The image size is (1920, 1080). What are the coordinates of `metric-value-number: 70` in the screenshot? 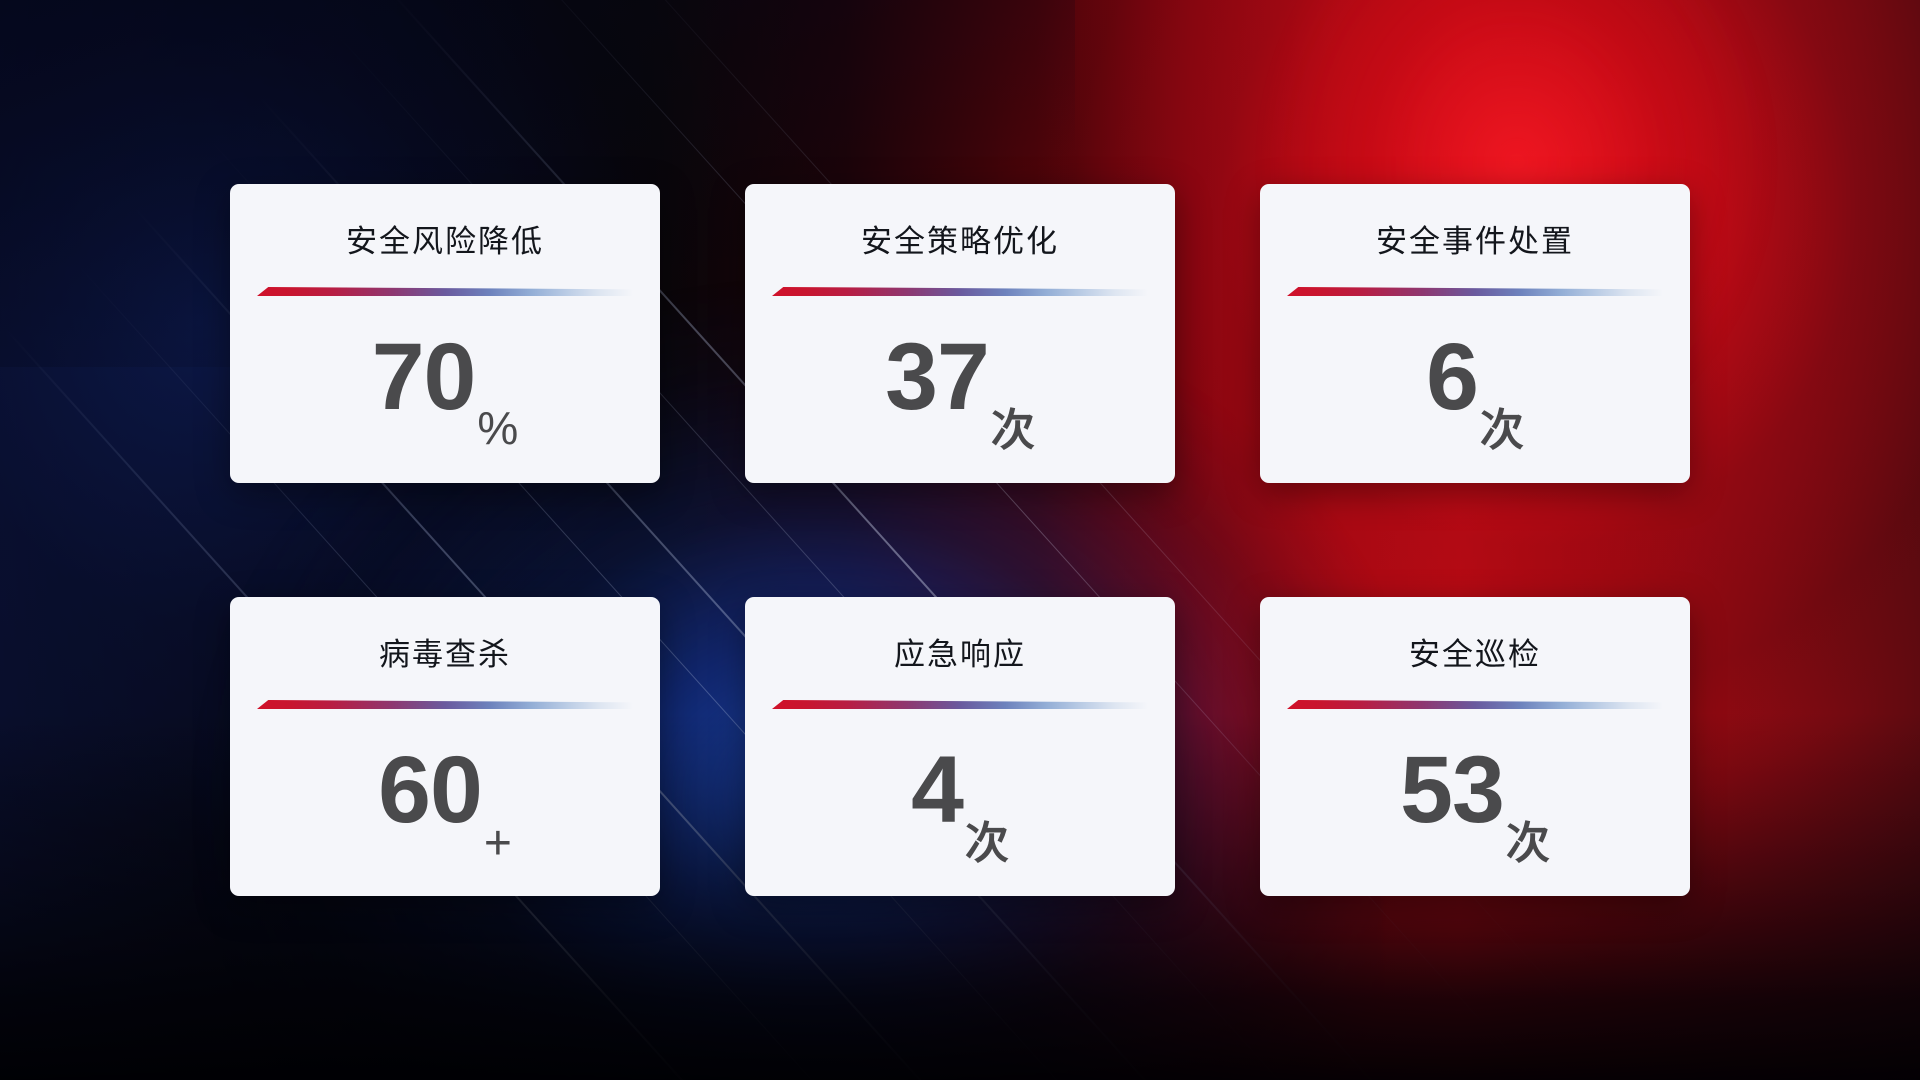 It's located at (424, 377).